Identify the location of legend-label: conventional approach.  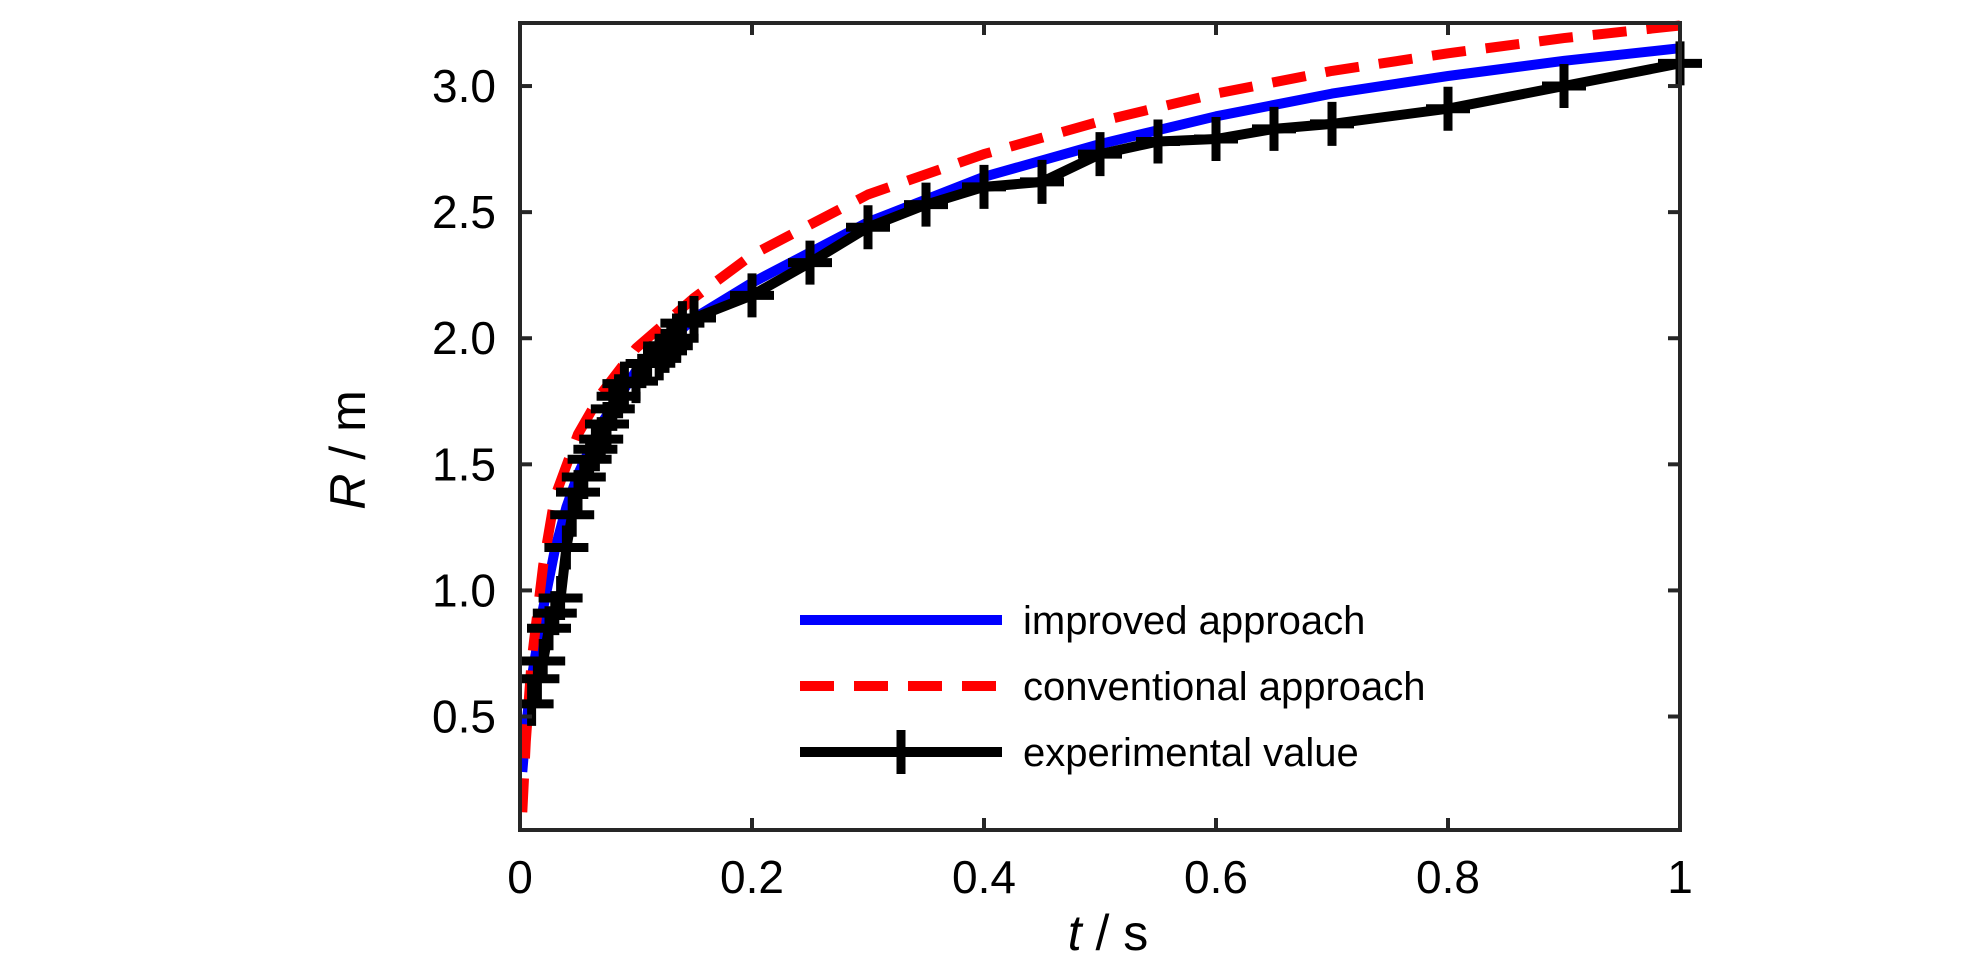
(1224, 687).